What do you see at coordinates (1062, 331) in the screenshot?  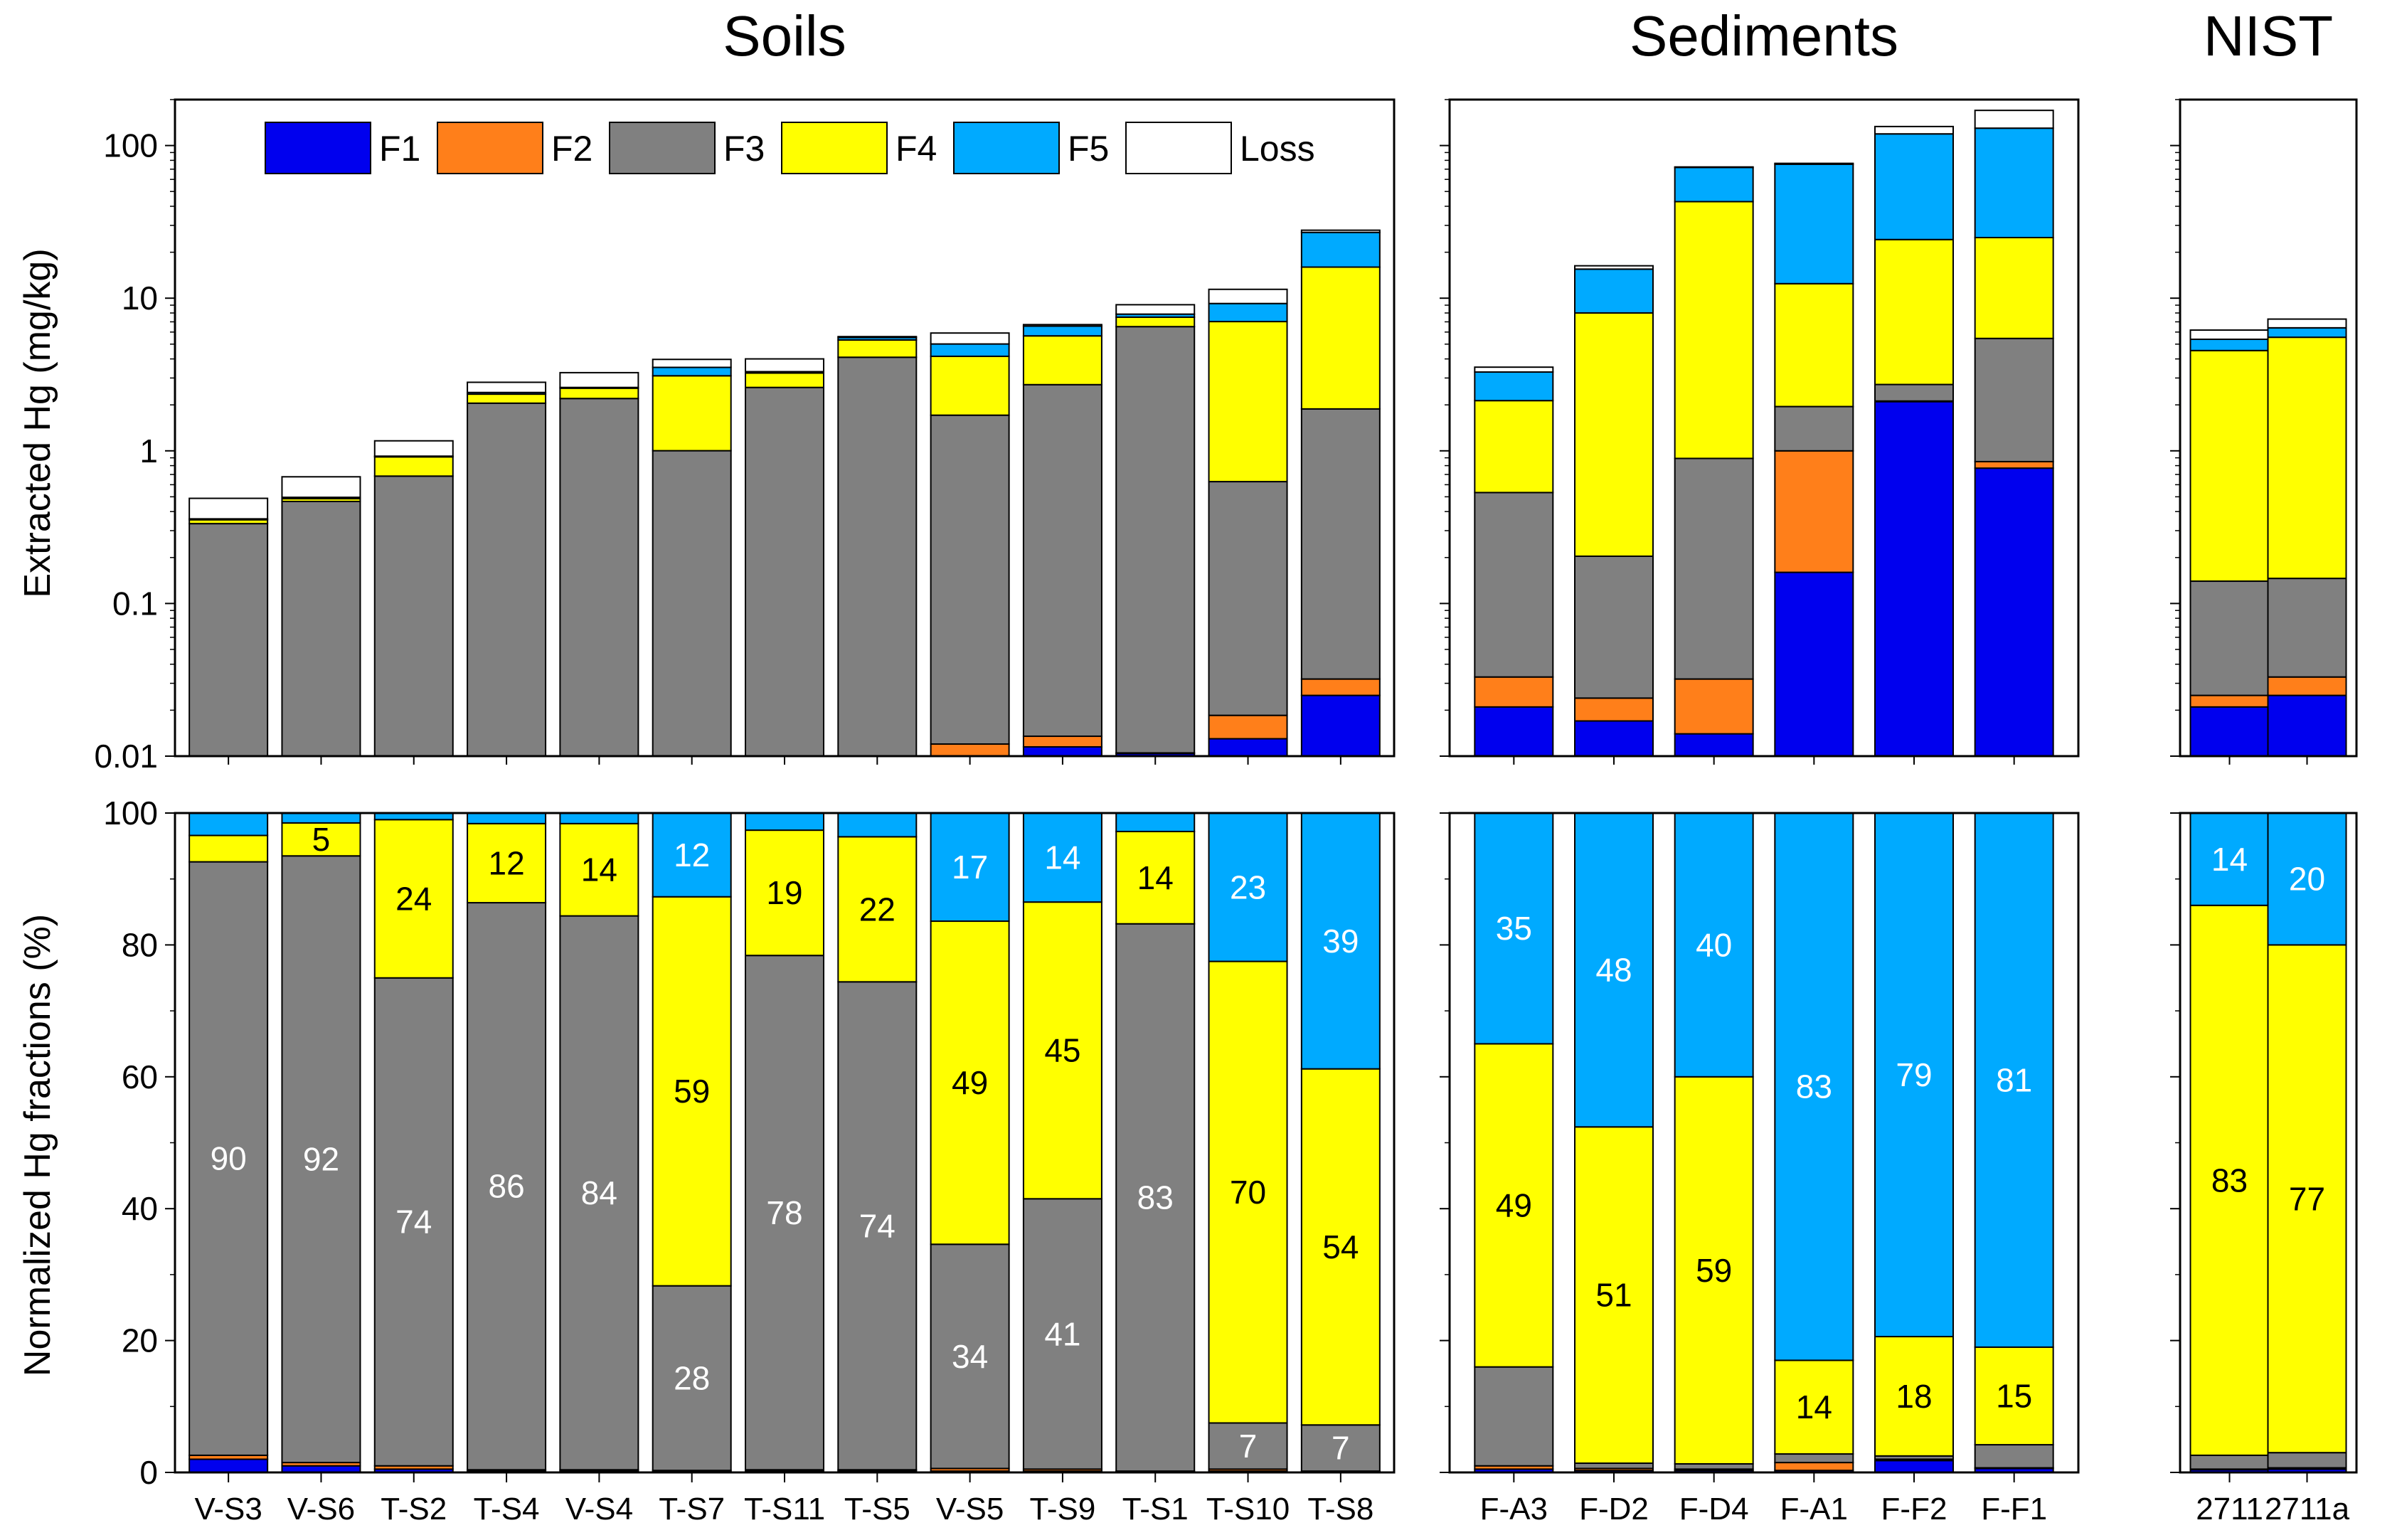 I see `bar-top-t-s9-f5` at bounding box center [1062, 331].